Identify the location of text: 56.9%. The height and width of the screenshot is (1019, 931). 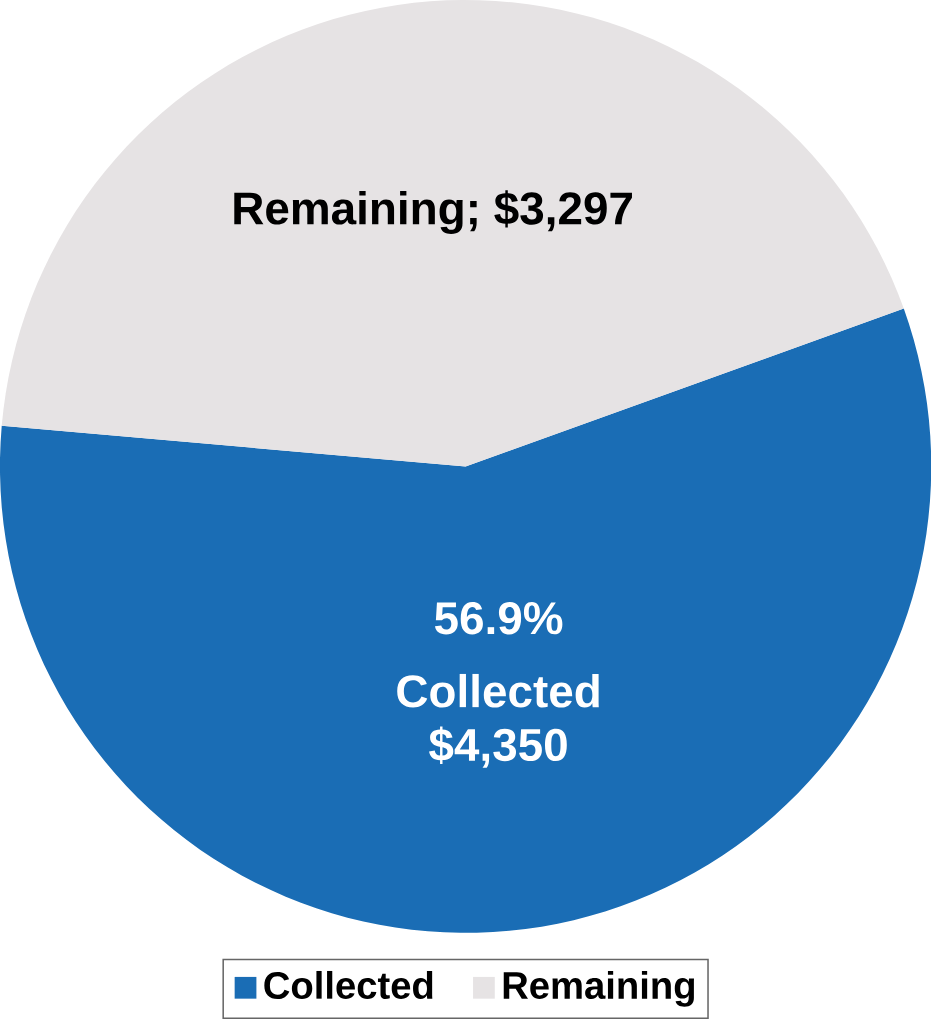
(498, 618).